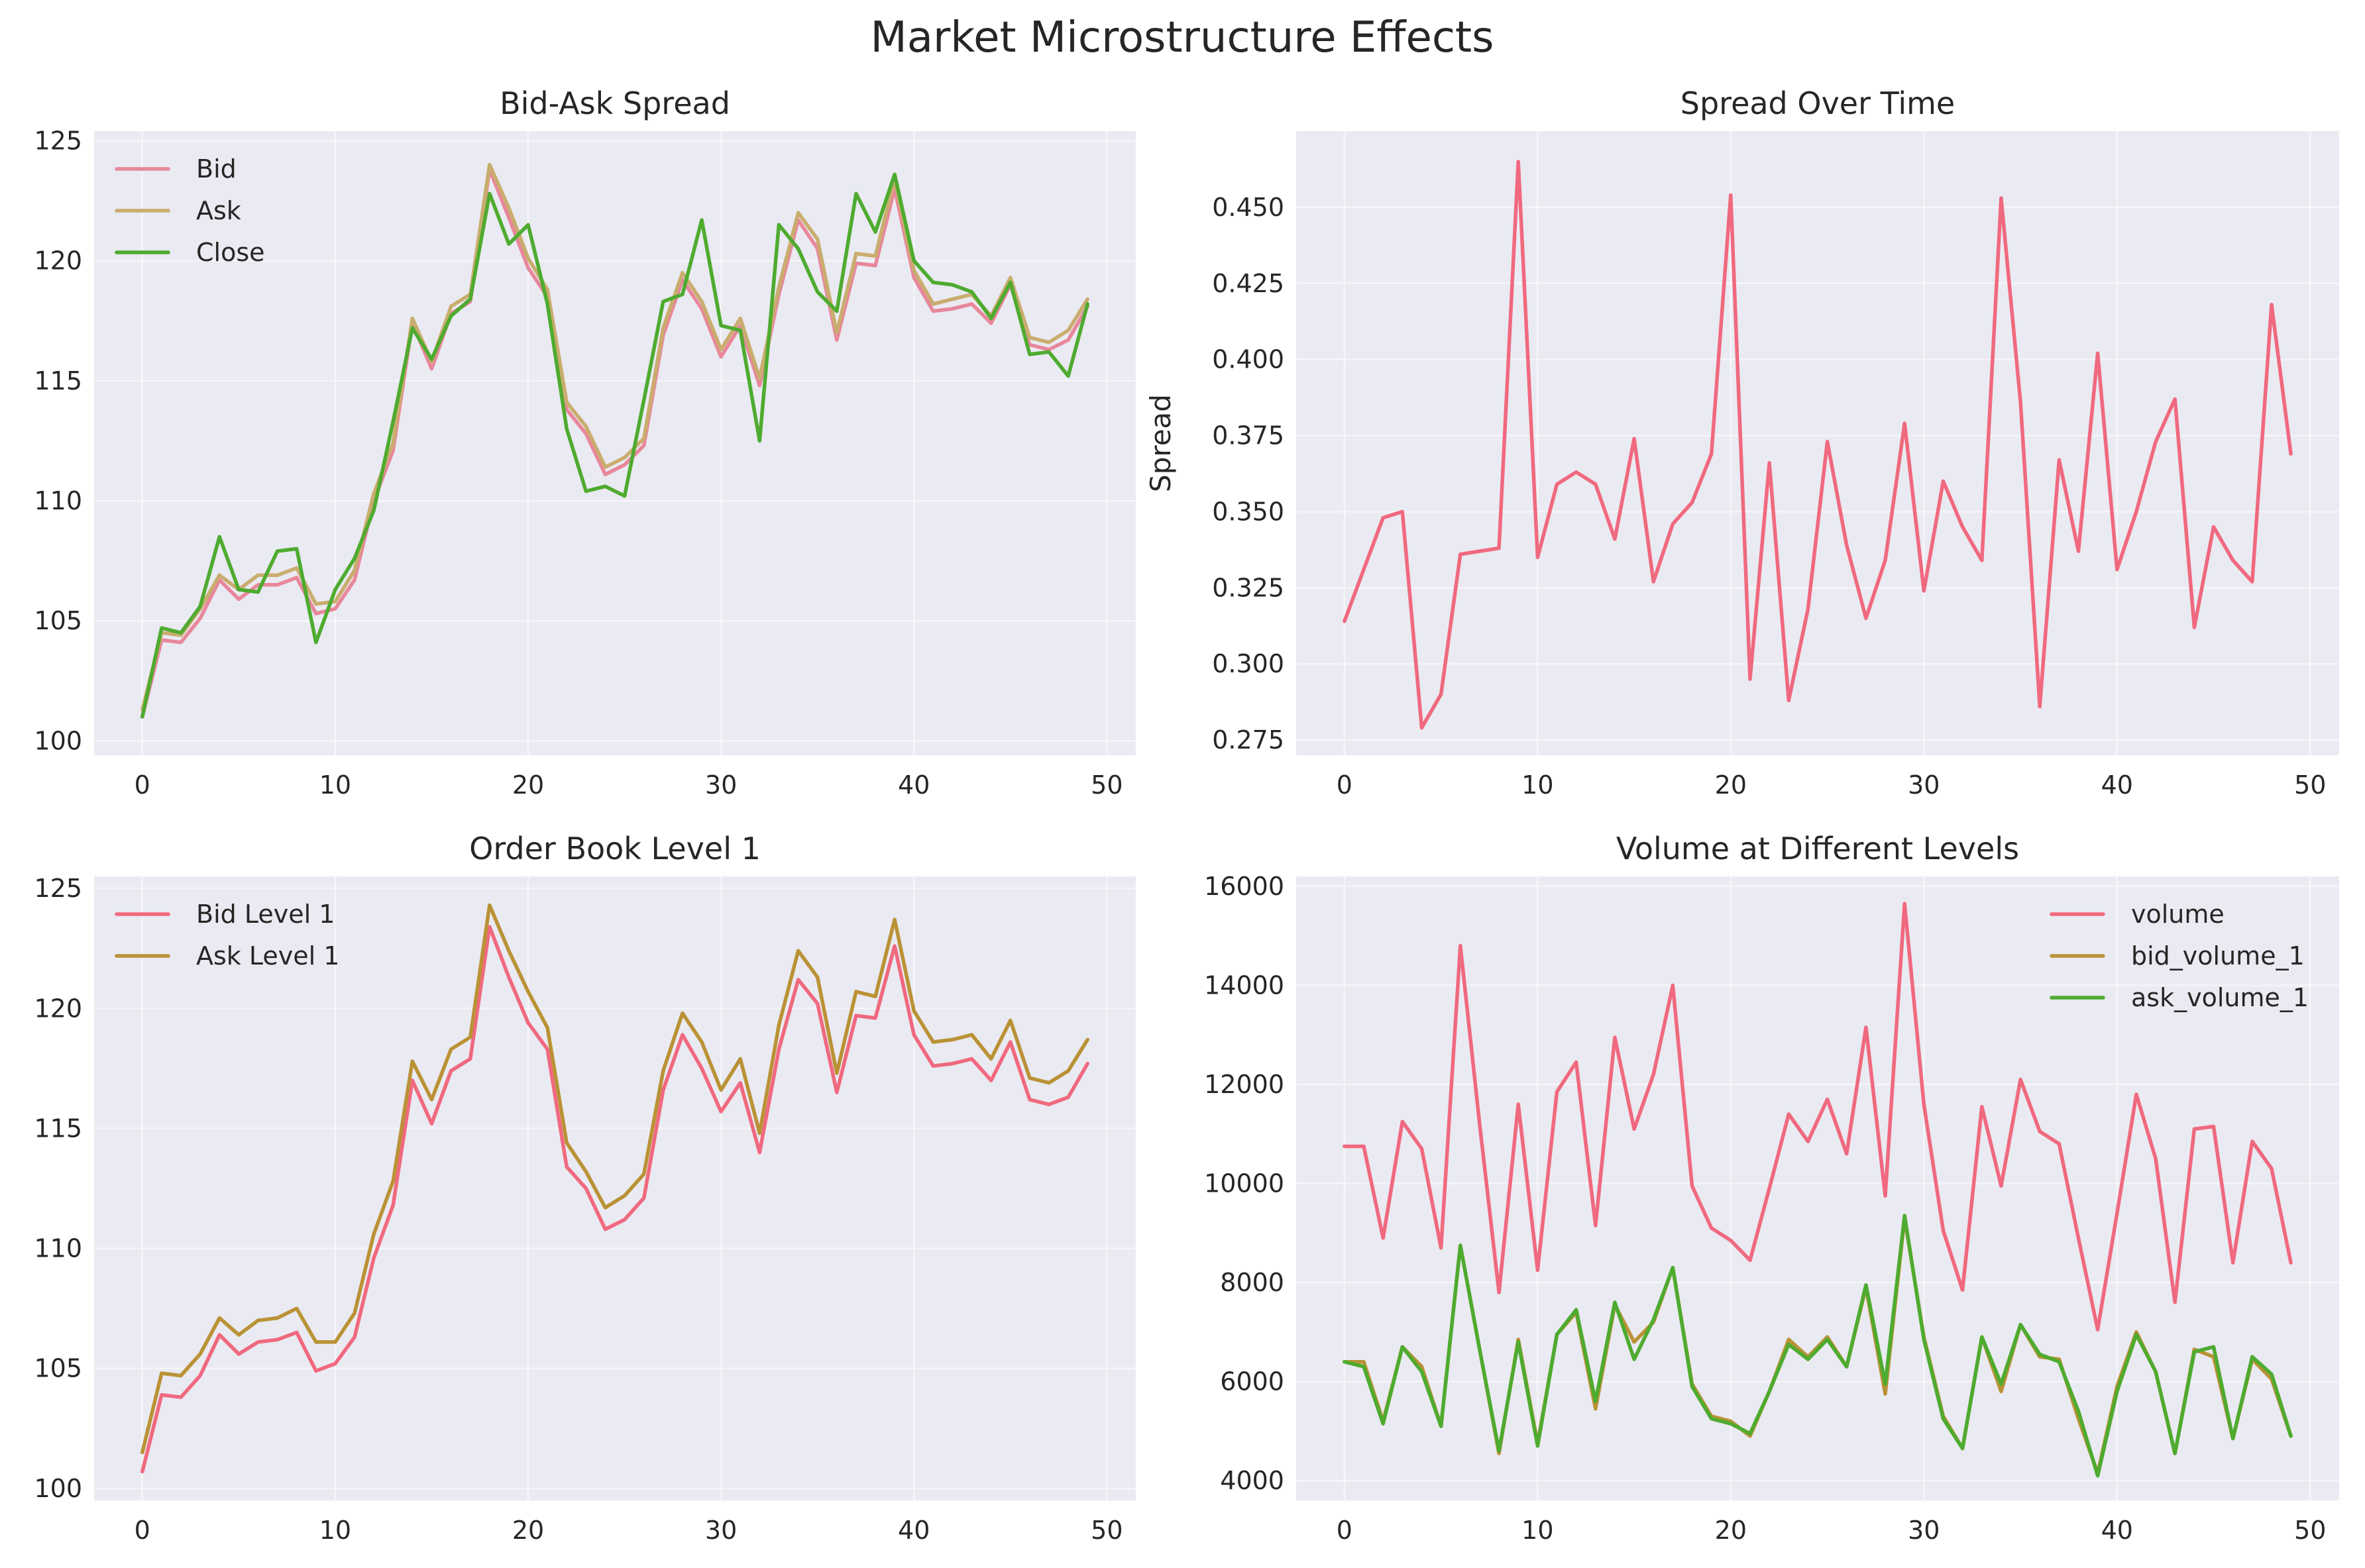 The width and height of the screenshot is (2365, 1568). I want to click on y-tick-label: 0.325, so click(1248, 587).